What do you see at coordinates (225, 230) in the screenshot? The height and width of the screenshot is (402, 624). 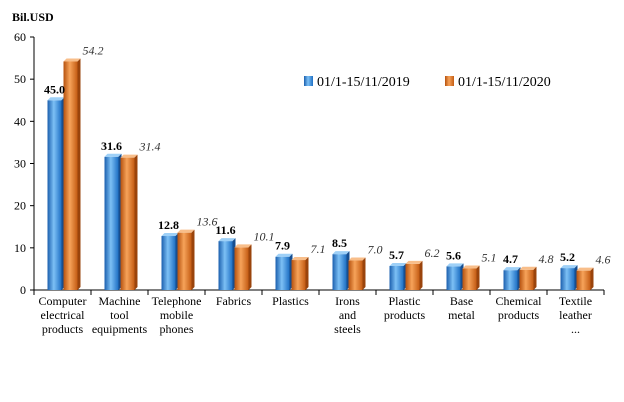 I see `bar-value-label: 11.6` at bounding box center [225, 230].